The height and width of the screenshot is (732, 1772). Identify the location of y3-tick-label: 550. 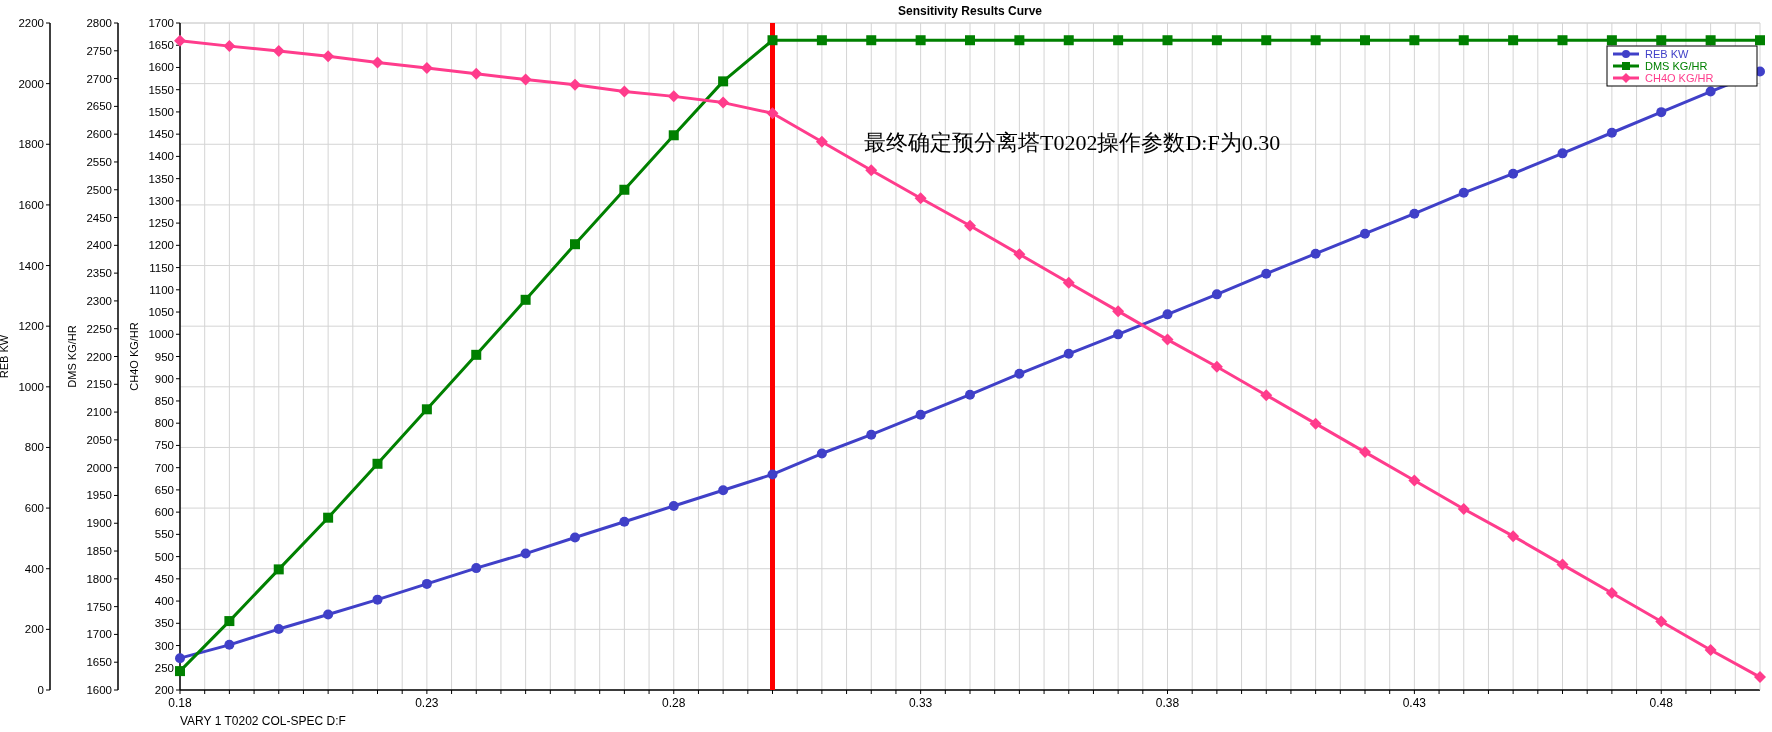
(164, 534).